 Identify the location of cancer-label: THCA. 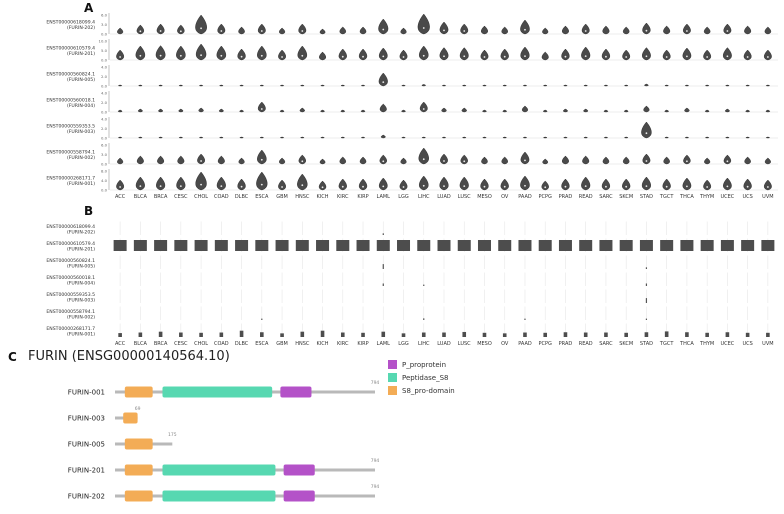
(686, 197).